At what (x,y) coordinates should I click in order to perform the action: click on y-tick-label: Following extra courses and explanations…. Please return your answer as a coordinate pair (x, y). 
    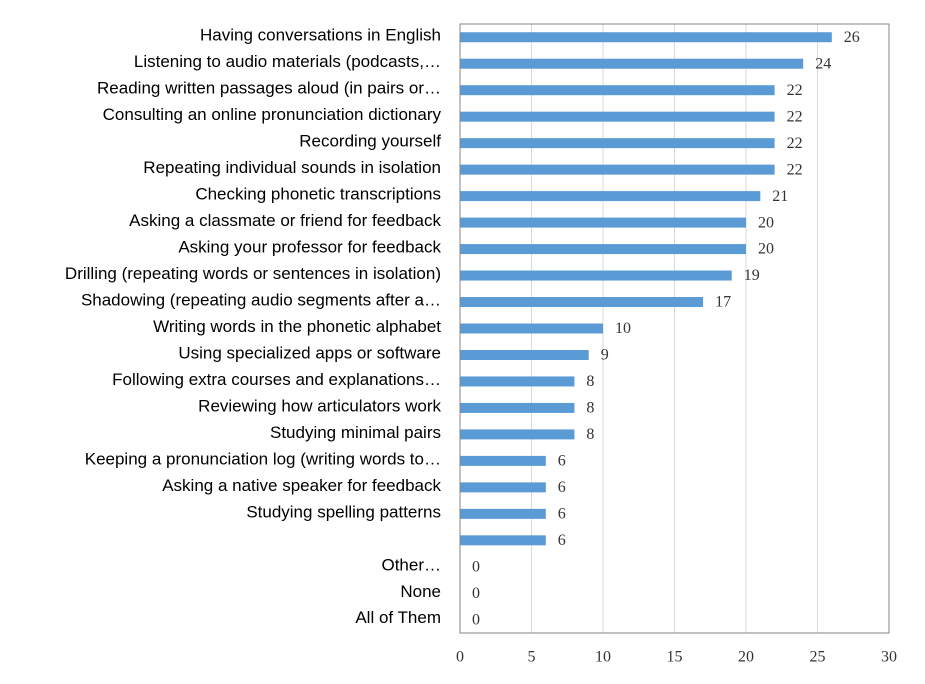
    Looking at the image, I should click on (276, 379).